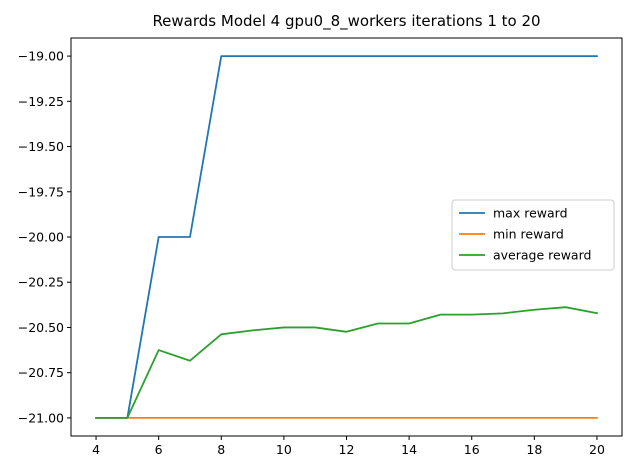 Image resolution: width=630 pixels, height=470 pixels. What do you see at coordinates (542, 255) in the screenshot?
I see `legend-label-3: average reward` at bounding box center [542, 255].